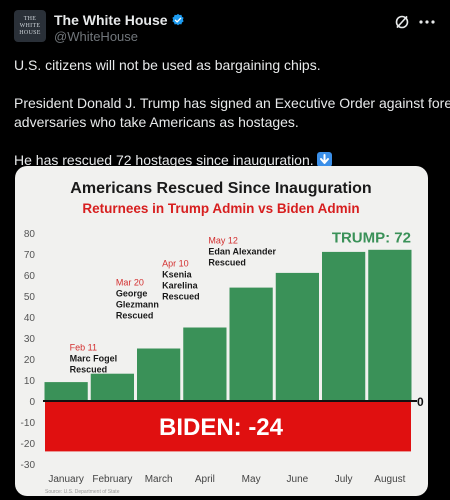 The image size is (450, 500). Describe the element at coordinates (180, 286) in the screenshot. I see `annotation-text: Karelina` at that location.